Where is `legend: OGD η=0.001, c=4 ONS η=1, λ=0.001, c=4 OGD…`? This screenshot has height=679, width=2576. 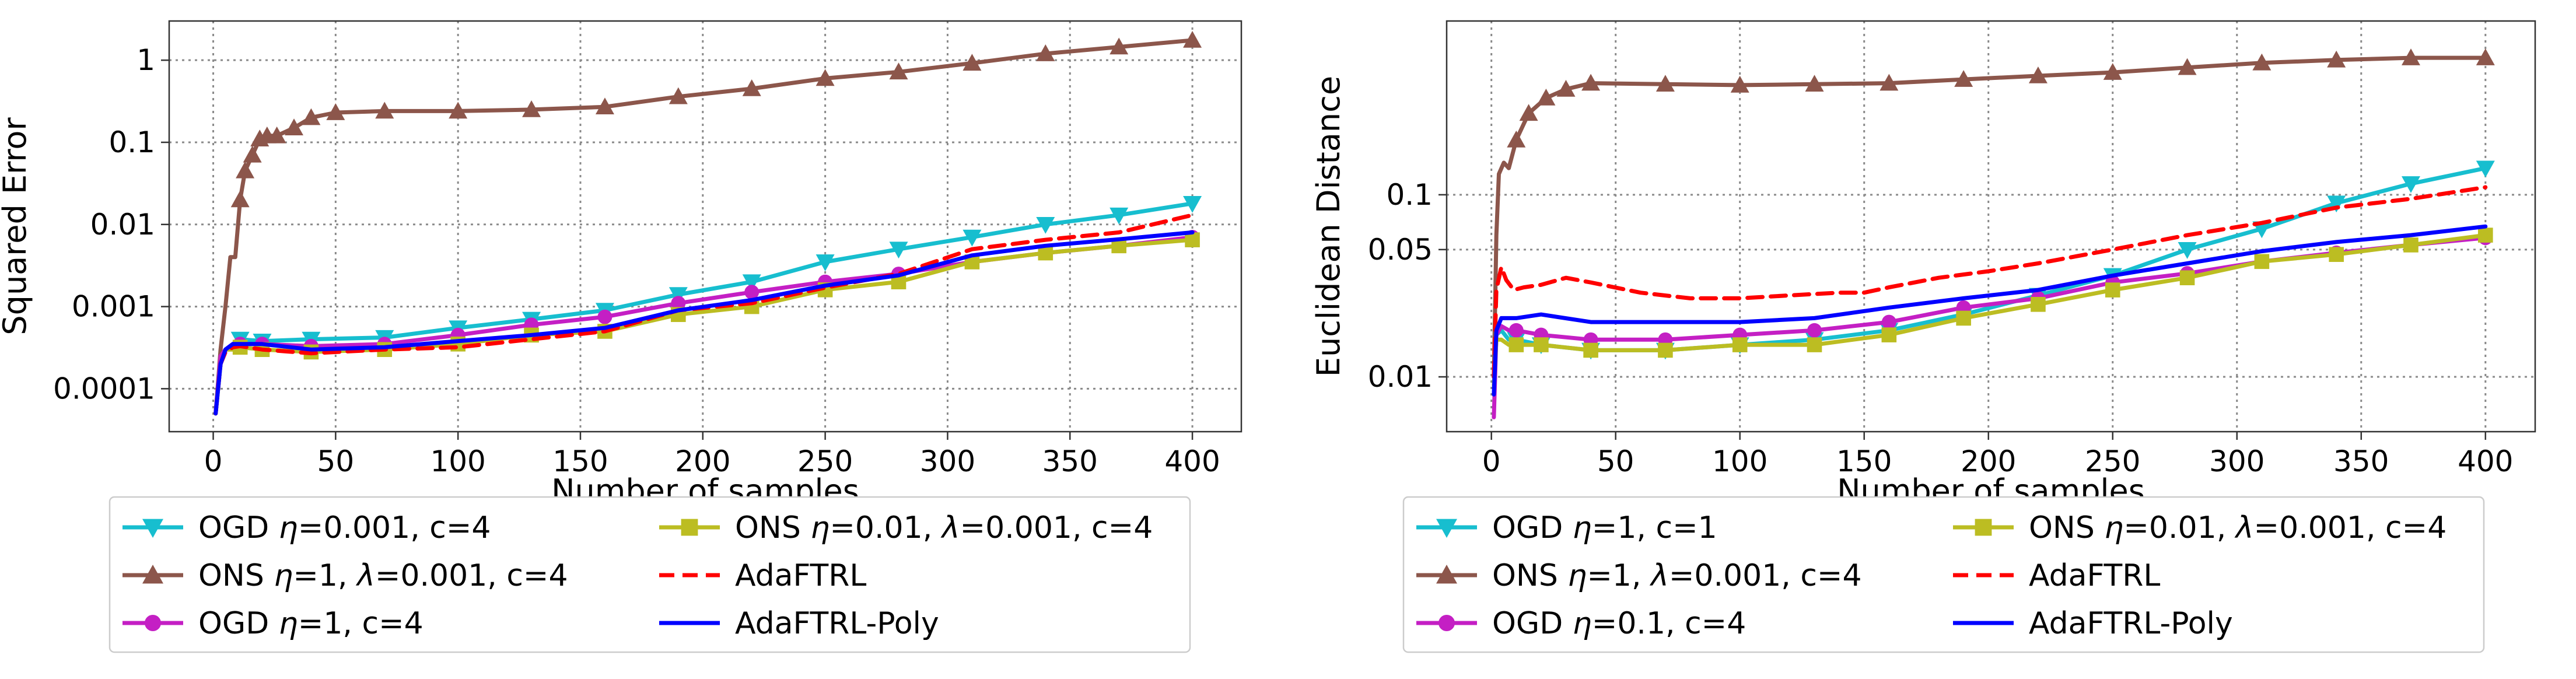
legend: OGD η=0.001, c=4 ONS η=1, λ=0.001, c=4 OGD… is located at coordinates (649, 574).